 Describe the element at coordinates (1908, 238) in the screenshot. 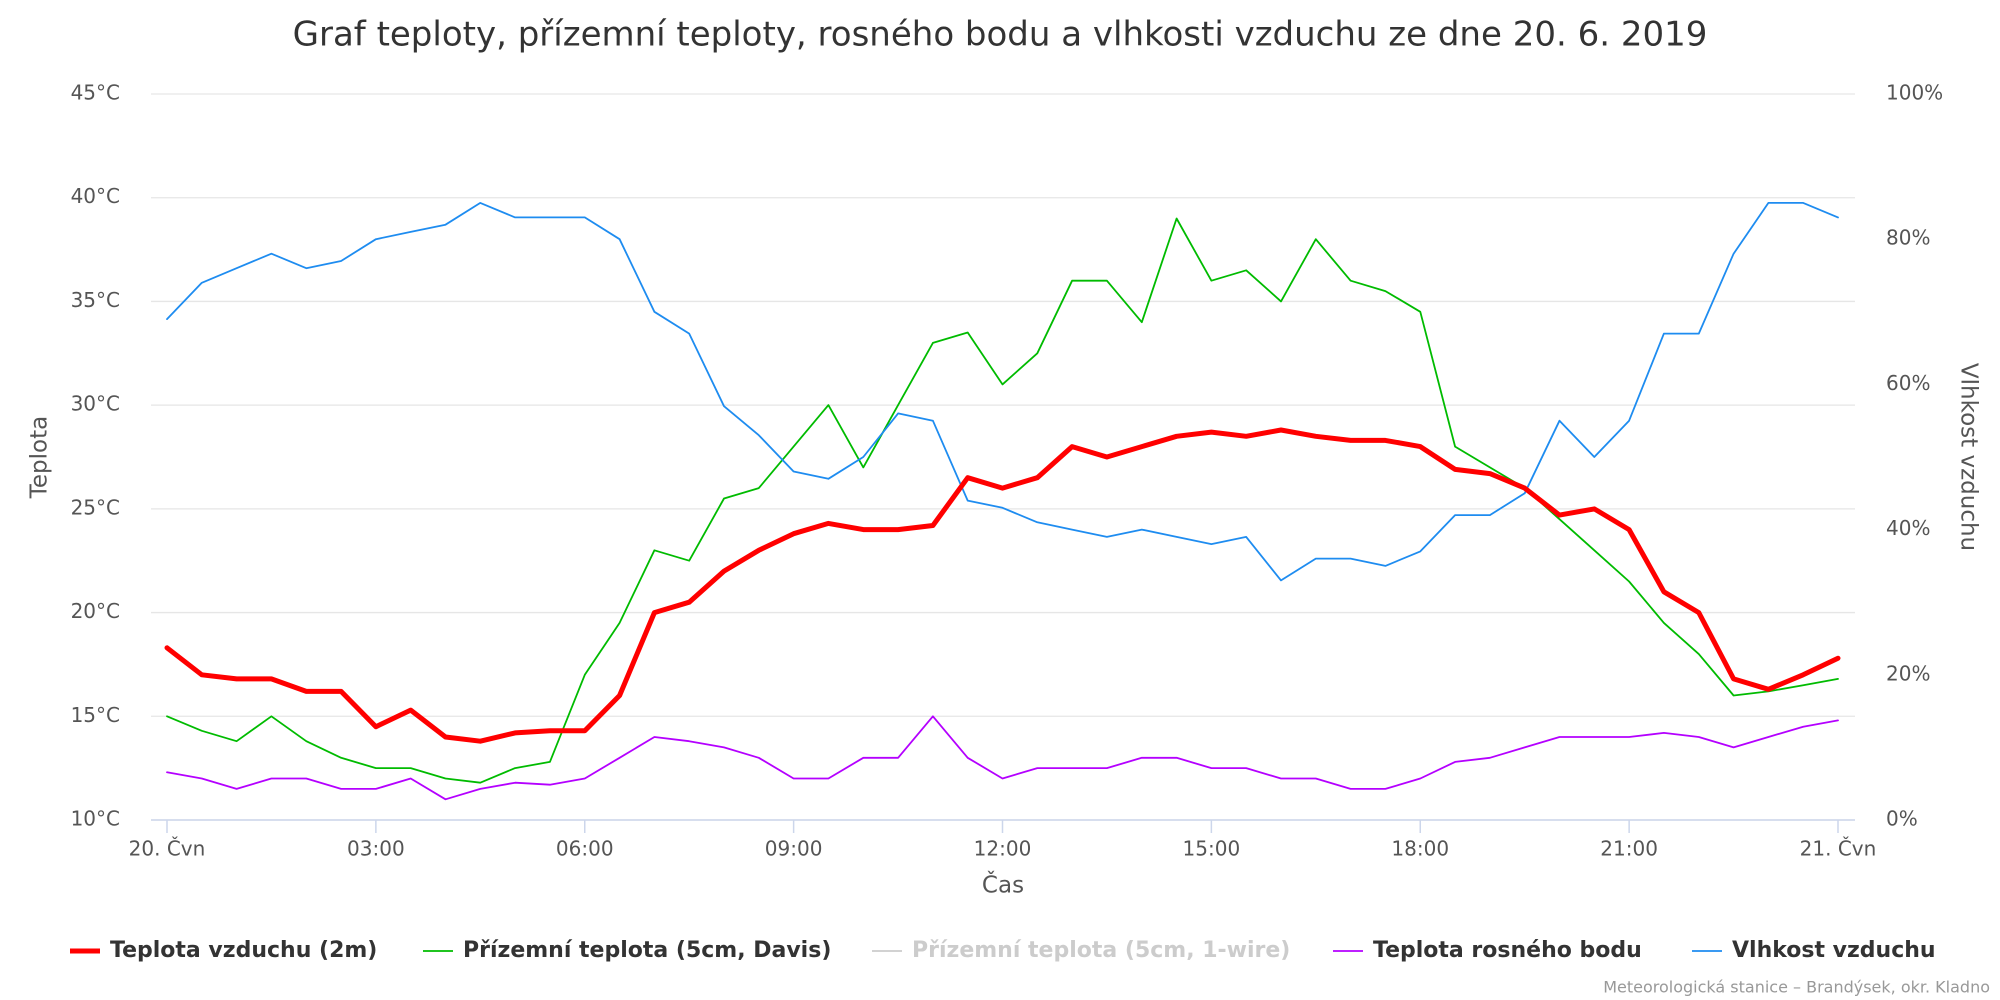

I see `y2-tick-label: 80%` at that location.